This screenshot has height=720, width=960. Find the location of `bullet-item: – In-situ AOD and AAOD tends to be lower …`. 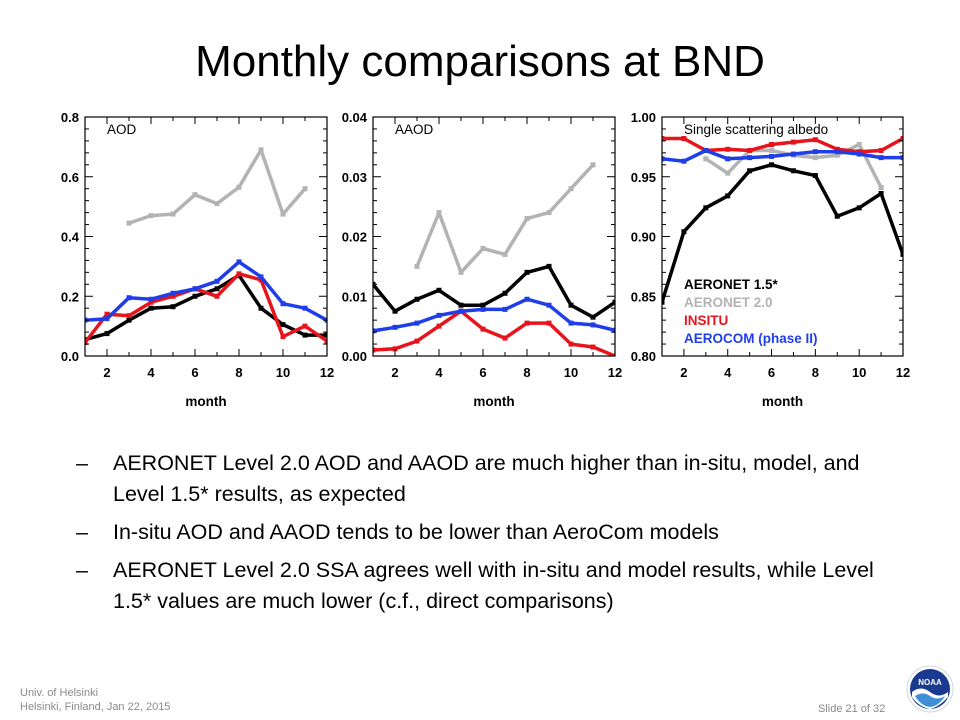

bullet-item: – In-situ AOD and AAOD tends to be lower … is located at coordinates (496, 532).